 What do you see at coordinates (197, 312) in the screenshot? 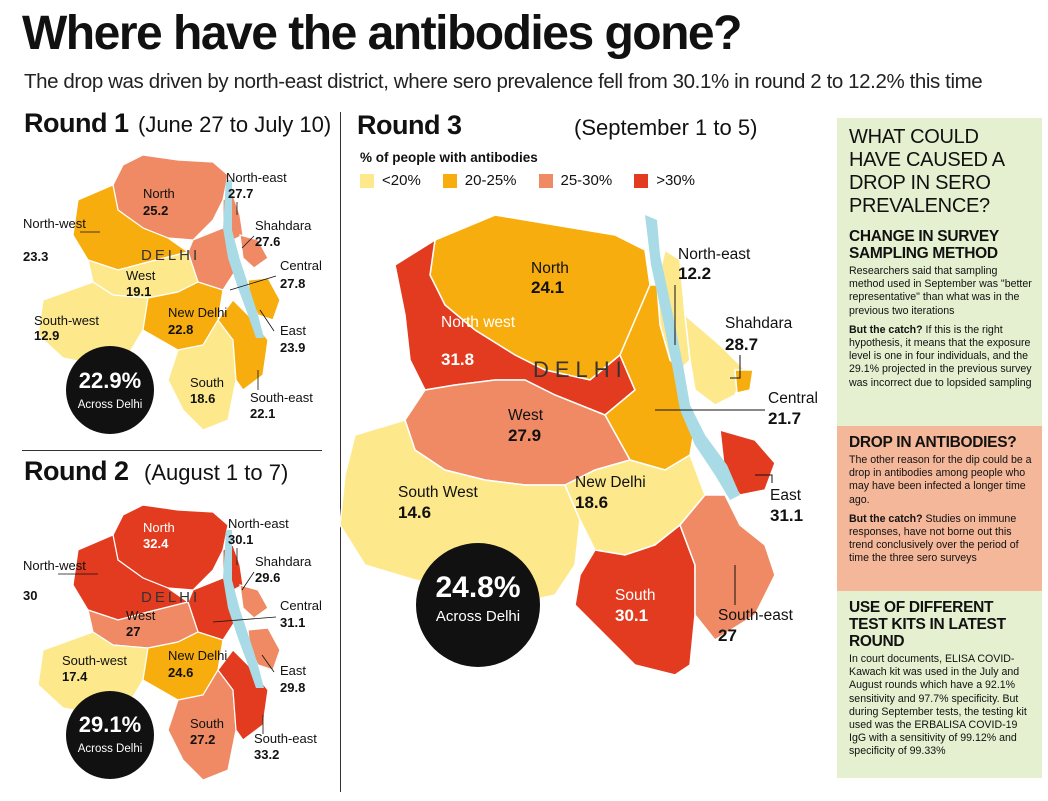
I see `round1-label-new-delhi: New Delhi` at bounding box center [197, 312].